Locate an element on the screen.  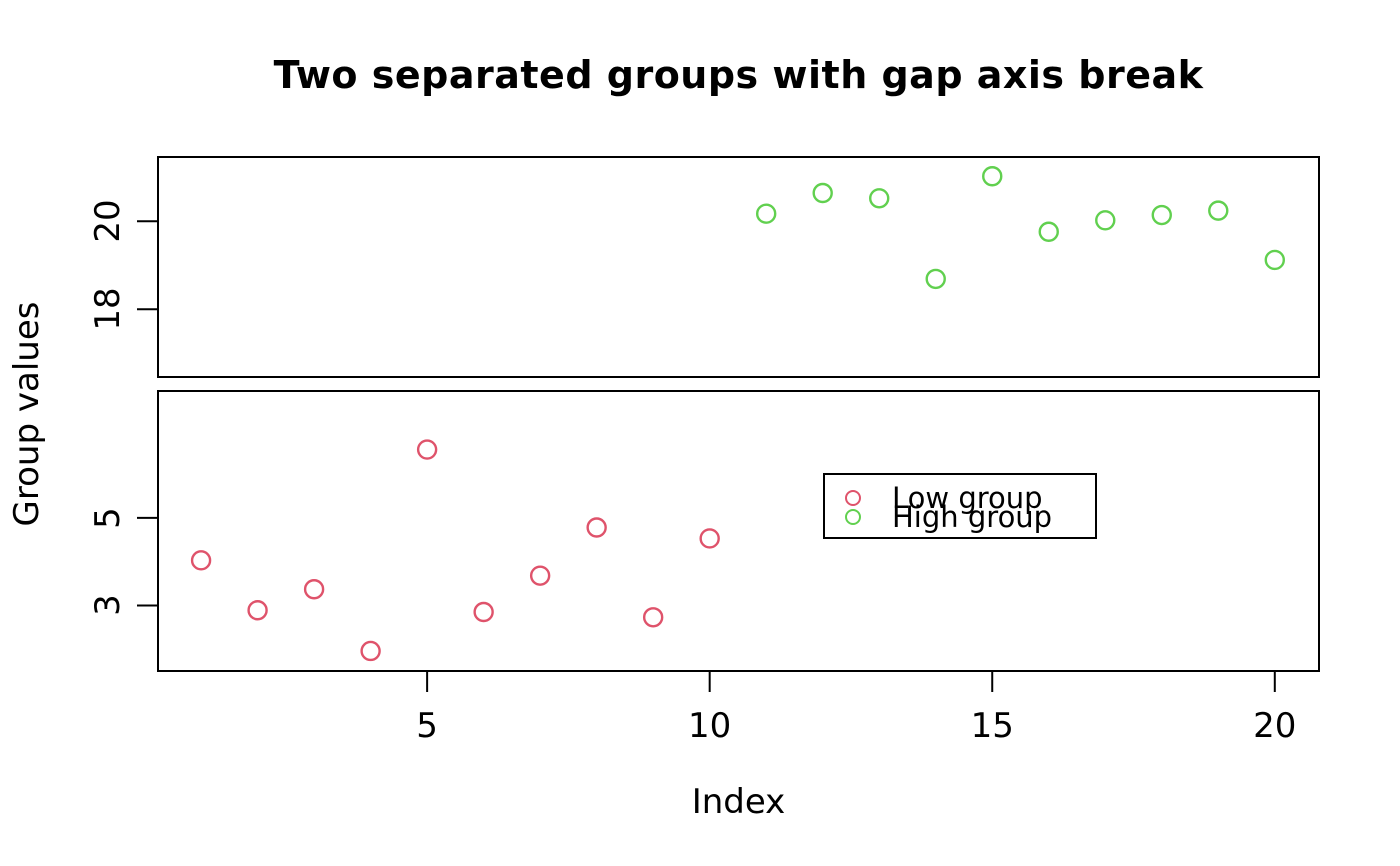
chart-title: Two separated groups with gap axis break is located at coordinates (738, 75).